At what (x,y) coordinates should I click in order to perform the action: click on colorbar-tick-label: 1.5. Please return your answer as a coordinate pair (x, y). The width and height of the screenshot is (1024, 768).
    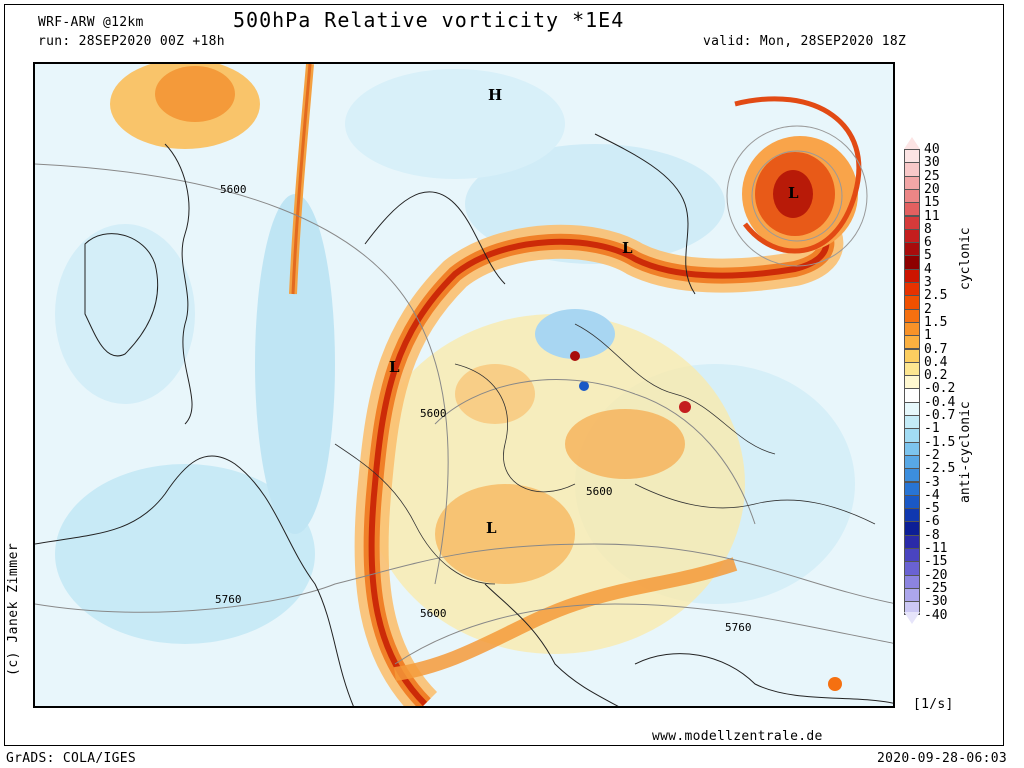
    Looking at the image, I should click on (936, 322).